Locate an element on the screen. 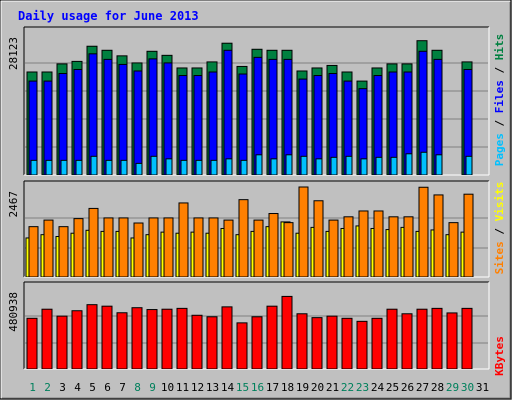 The width and height of the screenshot is (512, 400). day-label-30: 30 is located at coordinates (467, 387).